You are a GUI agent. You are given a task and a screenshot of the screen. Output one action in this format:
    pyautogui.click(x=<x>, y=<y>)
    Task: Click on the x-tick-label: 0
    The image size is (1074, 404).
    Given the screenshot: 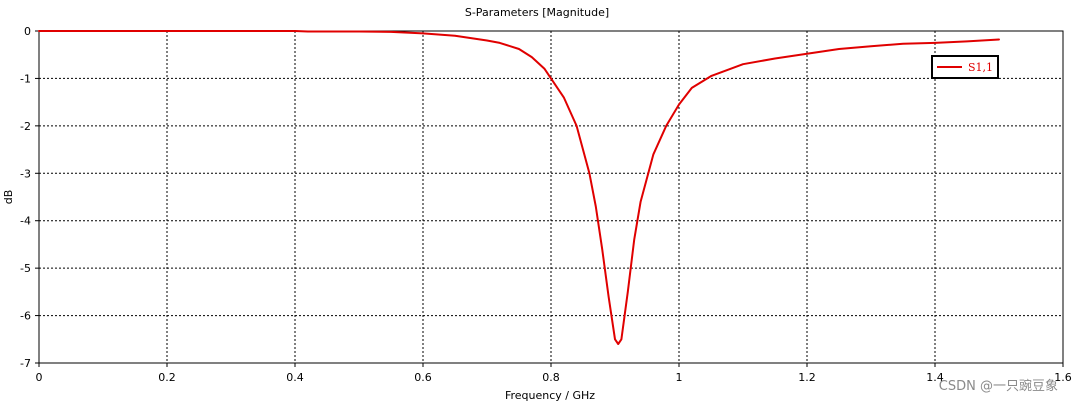 What is the action you would take?
    pyautogui.click(x=39, y=377)
    